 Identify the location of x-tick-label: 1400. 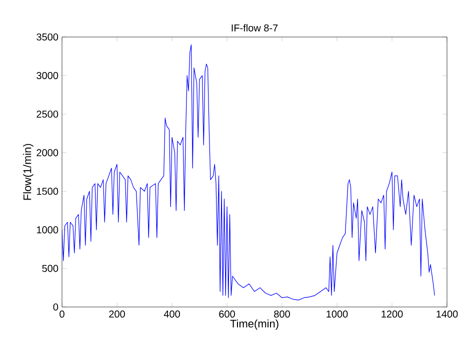
(447, 314).